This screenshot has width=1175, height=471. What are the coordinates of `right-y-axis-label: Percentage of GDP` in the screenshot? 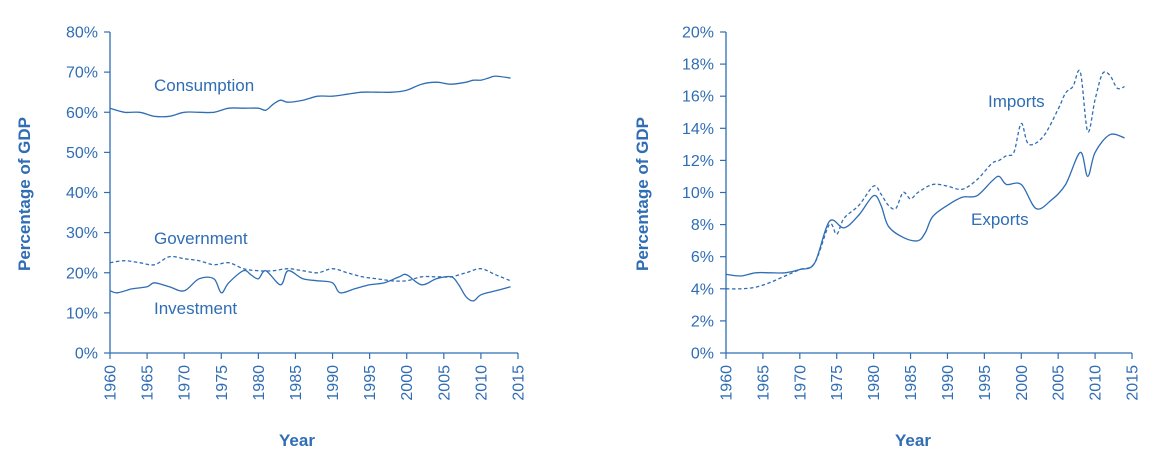 It's located at (642, 194).